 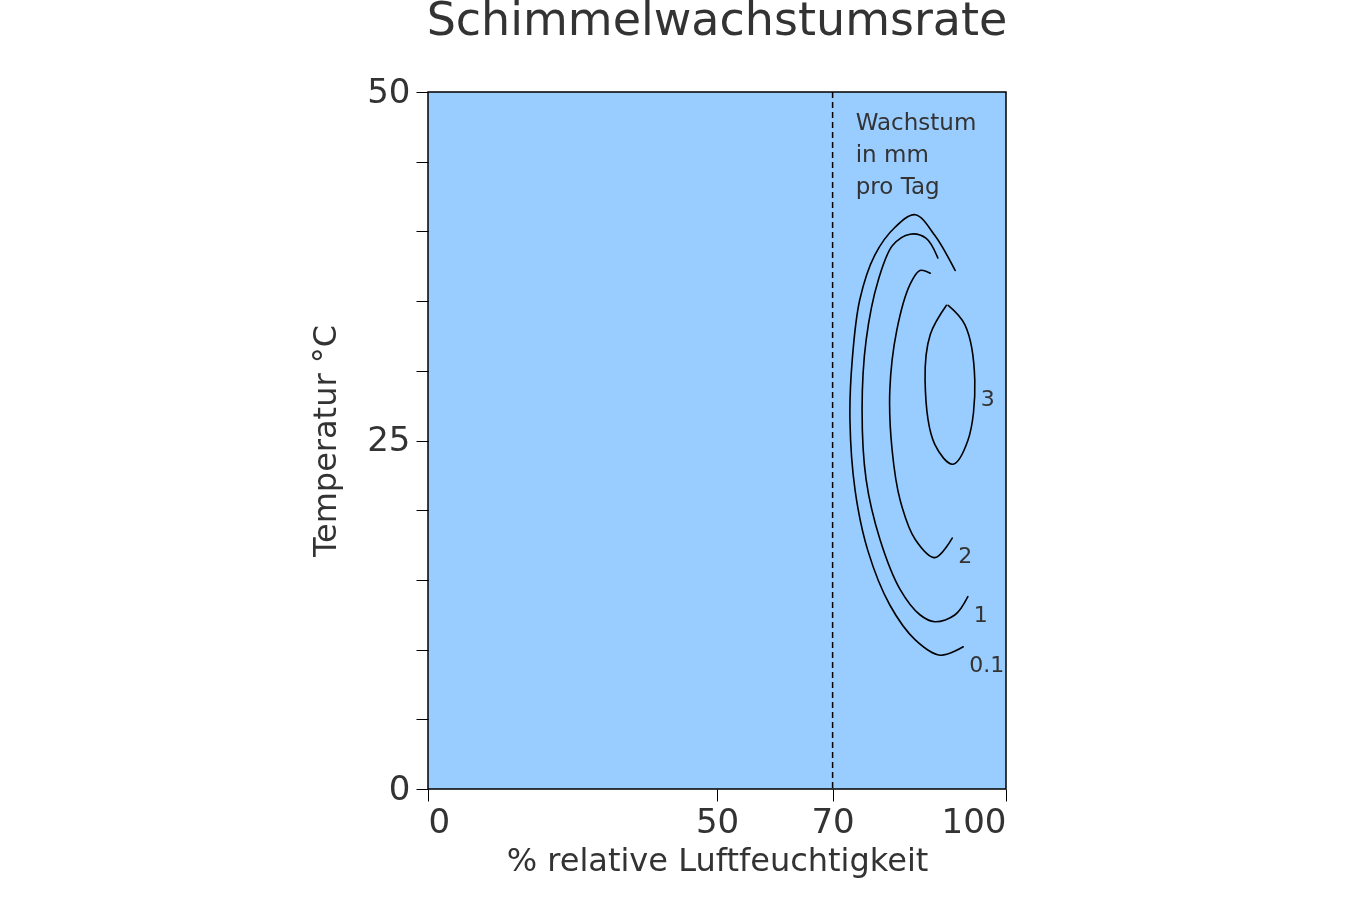 What do you see at coordinates (717, 820) in the screenshot?
I see `x-tick-label: 50` at bounding box center [717, 820].